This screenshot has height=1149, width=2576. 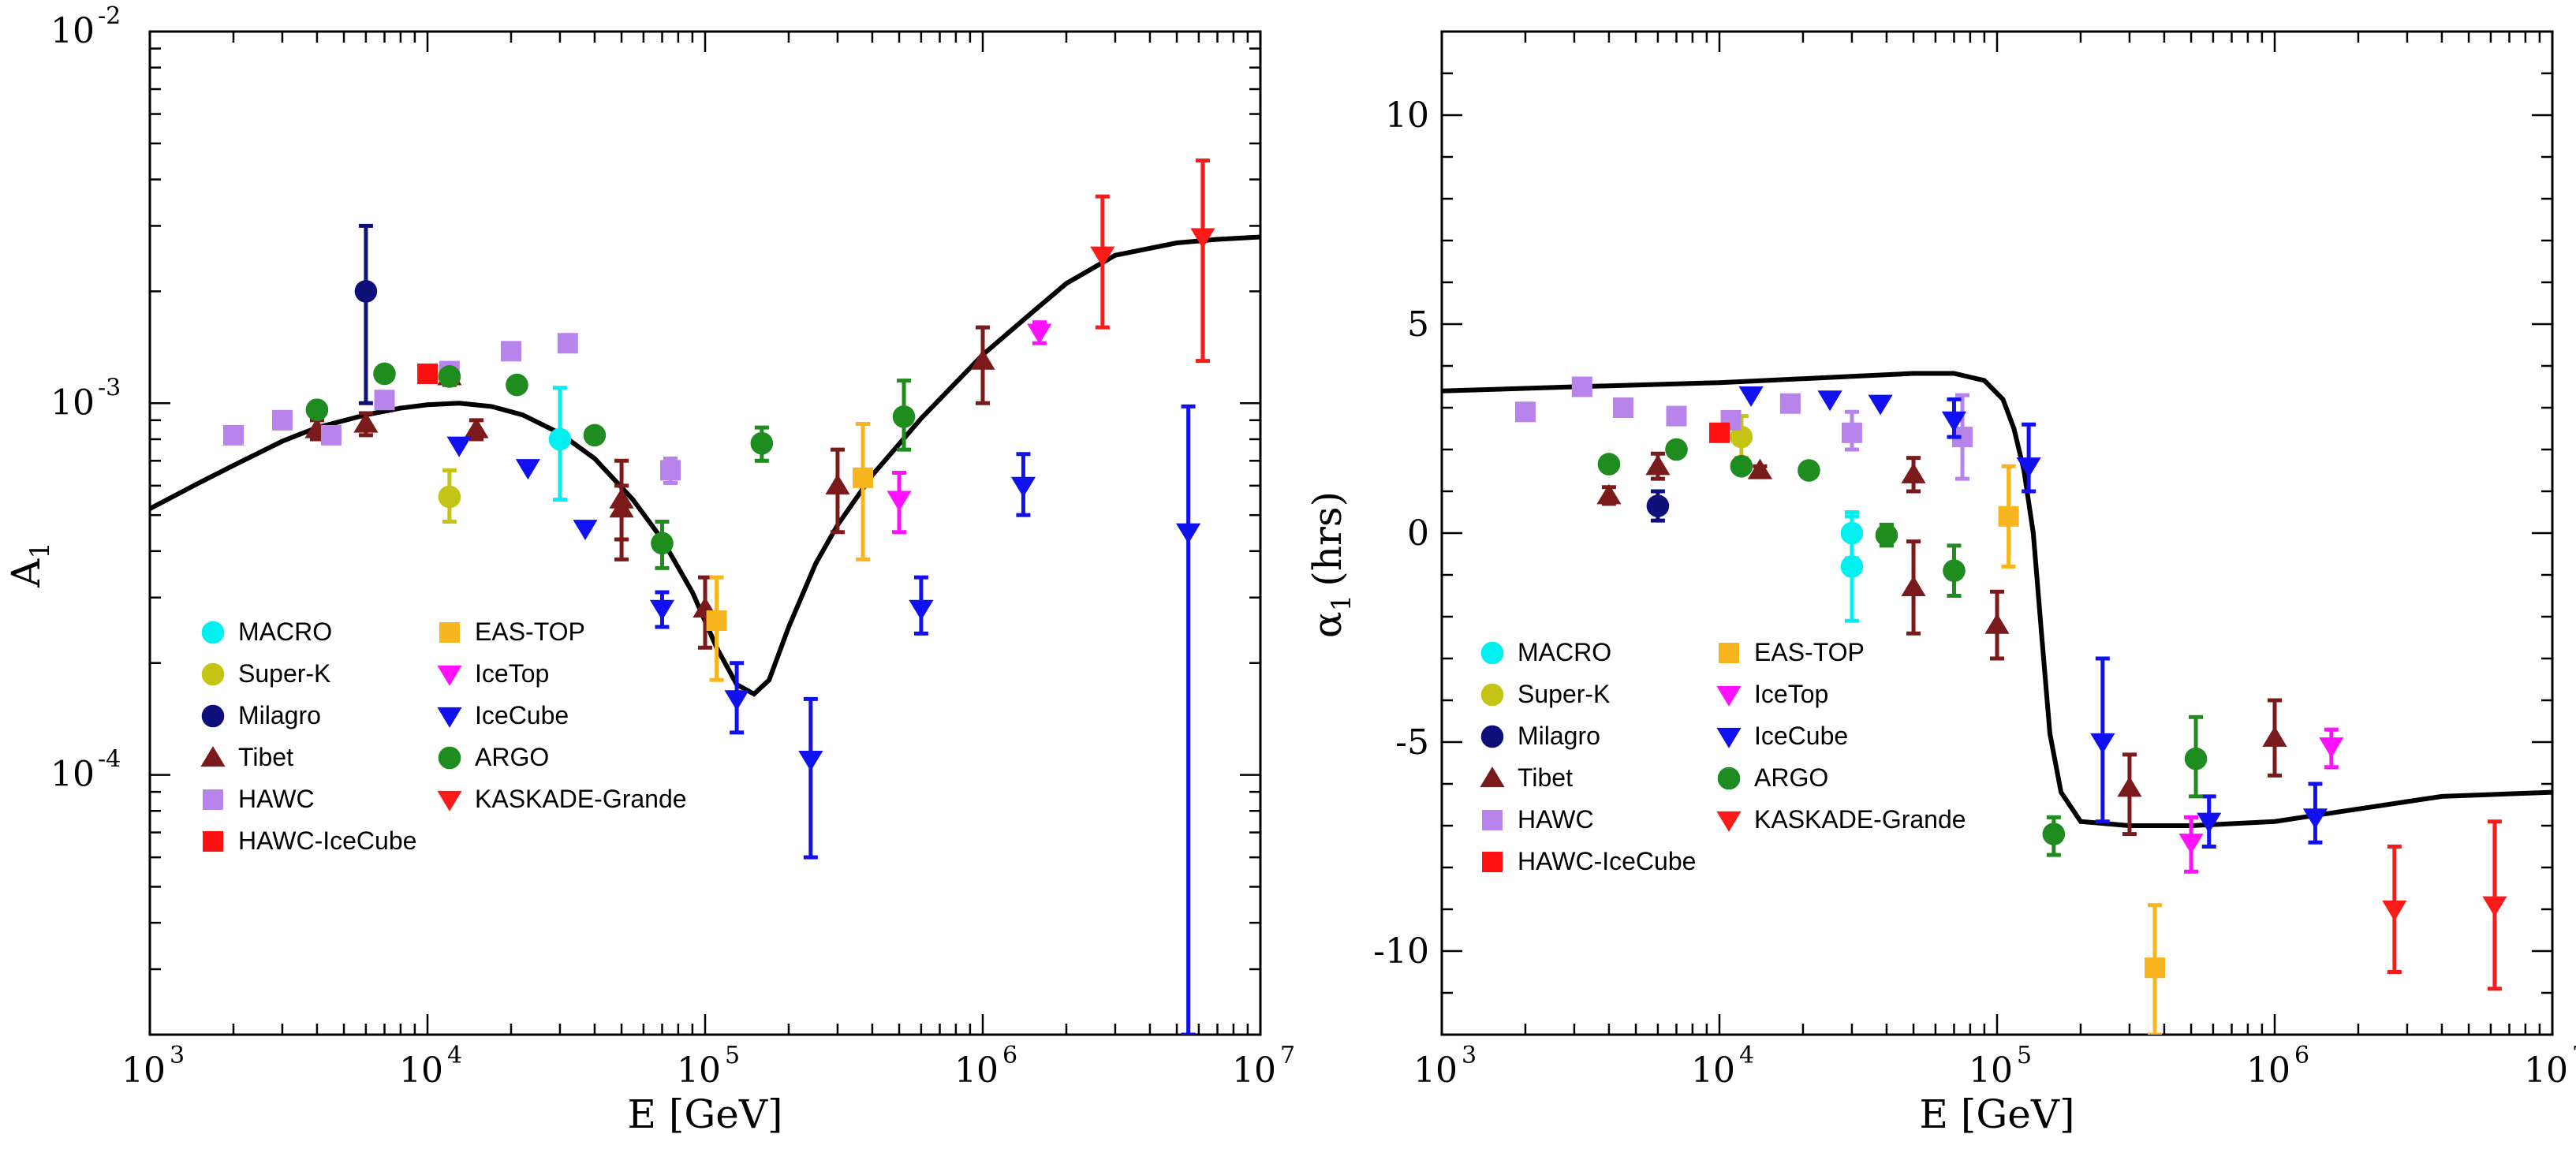 What do you see at coordinates (72, 31) in the screenshot?
I see `y-tick-label: 10` at bounding box center [72, 31].